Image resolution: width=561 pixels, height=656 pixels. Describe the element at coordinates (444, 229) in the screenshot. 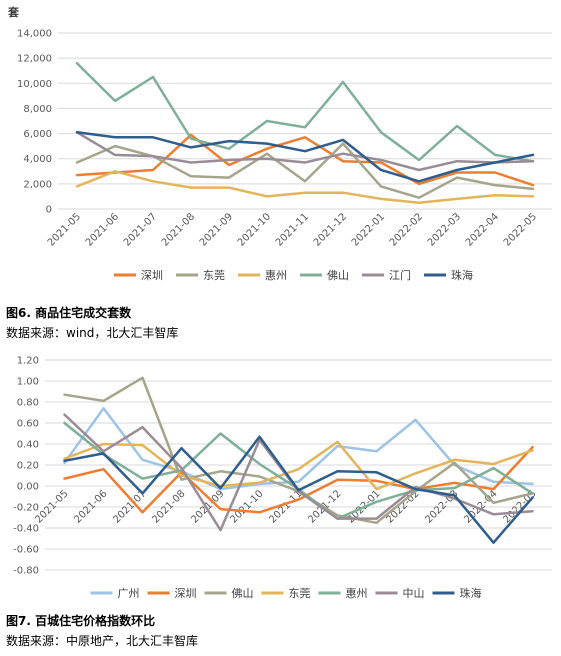

I see `x-tick-label: 2022-03` at that location.